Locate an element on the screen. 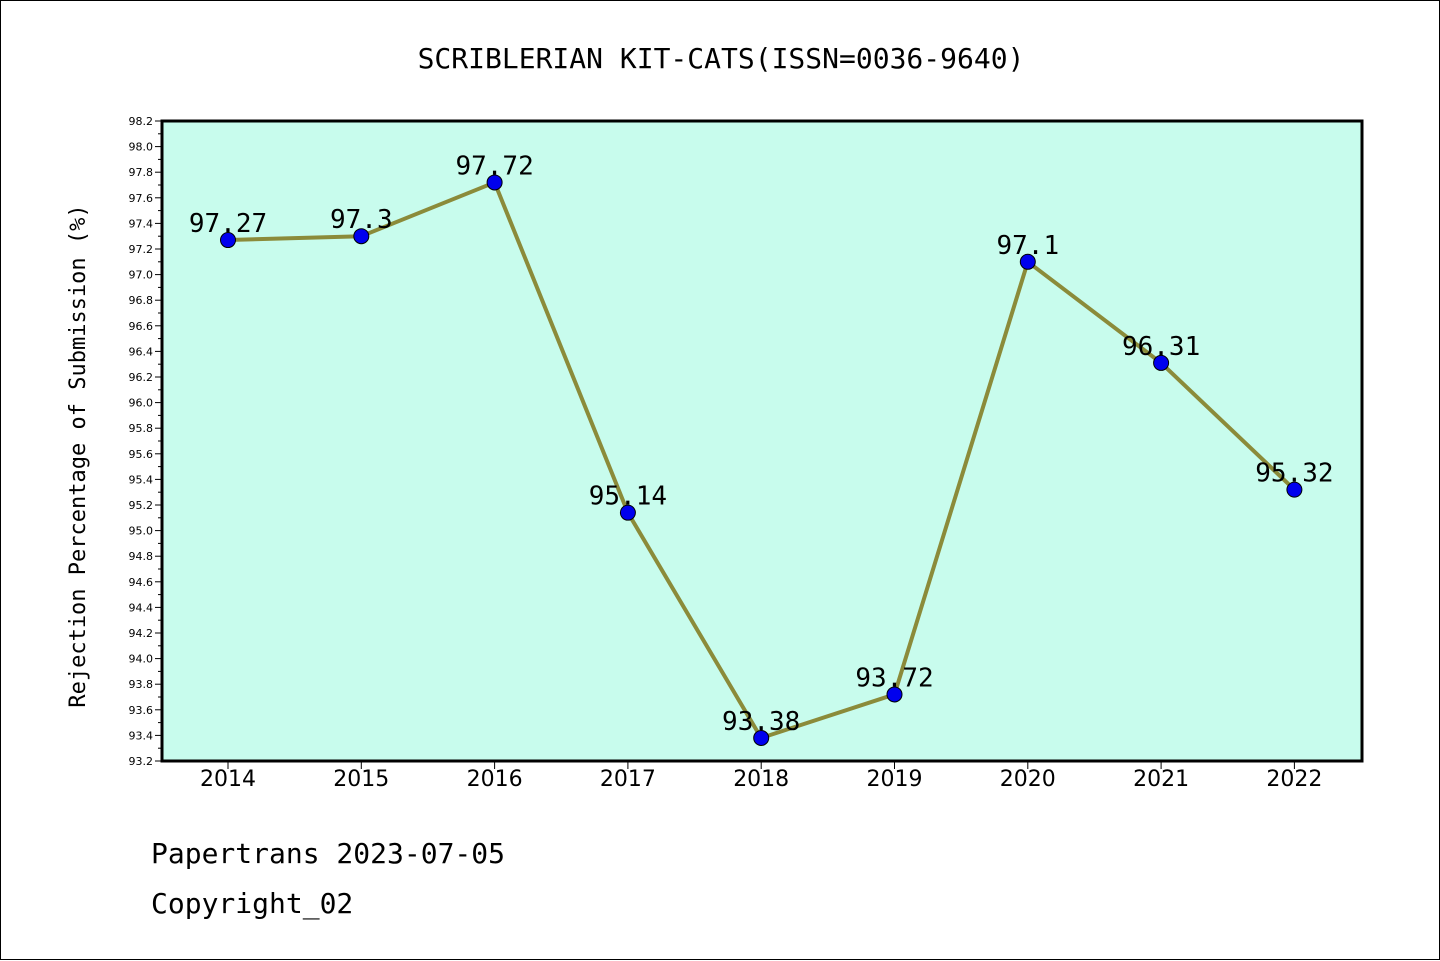 This screenshot has height=961, width=1440. data-label: 93.38 is located at coordinates (761, 722).